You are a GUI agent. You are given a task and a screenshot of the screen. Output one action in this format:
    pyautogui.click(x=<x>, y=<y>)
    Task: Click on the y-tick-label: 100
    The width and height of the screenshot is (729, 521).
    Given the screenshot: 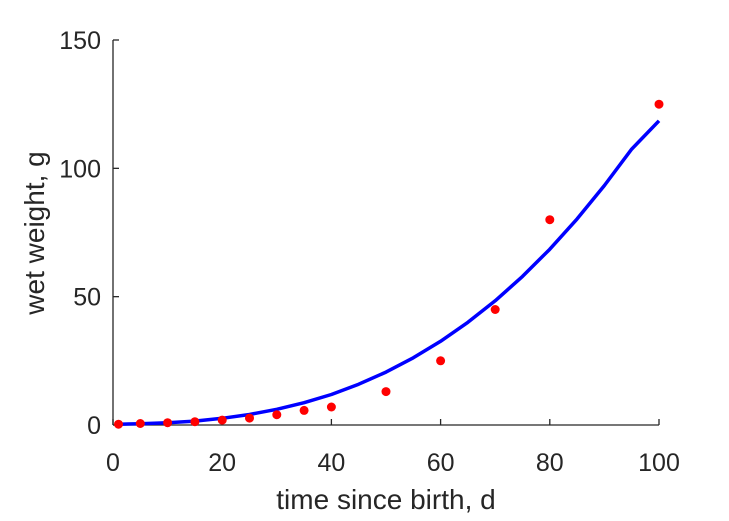 What is the action you would take?
    pyautogui.click(x=80, y=169)
    